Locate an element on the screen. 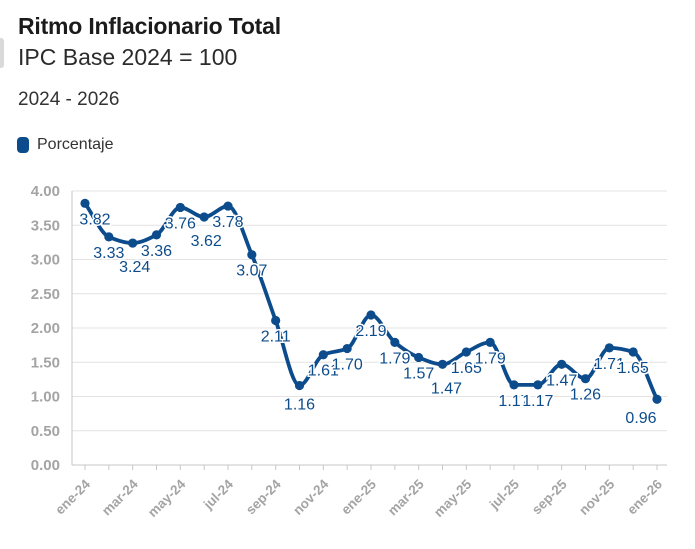  x-axis-tick-label: jul-24 is located at coordinates (218, 494).